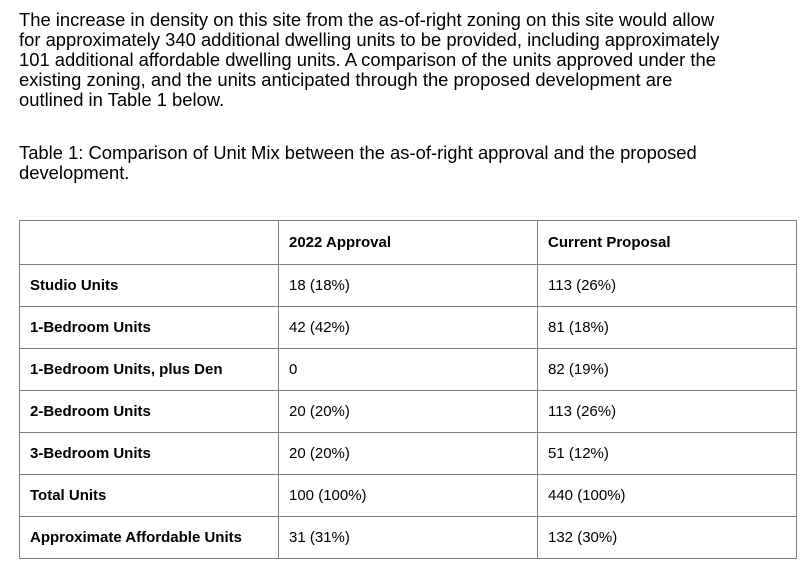 This screenshot has width=810, height=575. I want to click on proposal-cell: 132 (30%), so click(667, 537).